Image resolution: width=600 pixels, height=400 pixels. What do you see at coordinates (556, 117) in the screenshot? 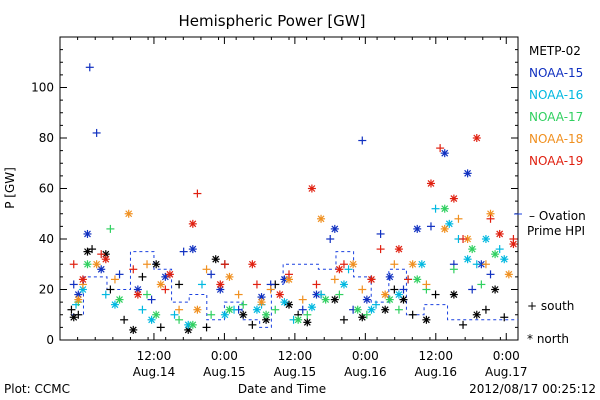
I see `legend-item: NOAA-17` at bounding box center [556, 117].